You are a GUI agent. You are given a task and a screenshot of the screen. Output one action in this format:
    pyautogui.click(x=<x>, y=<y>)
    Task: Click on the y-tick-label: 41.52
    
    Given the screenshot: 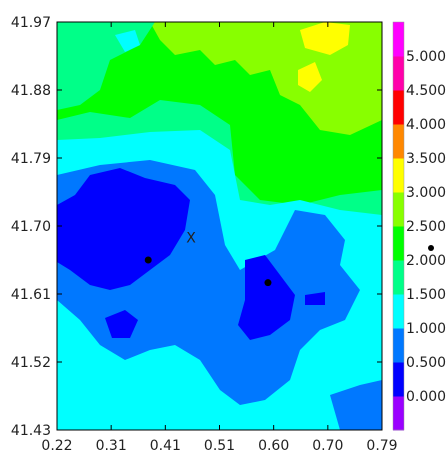 What is the action you would take?
    pyautogui.click(x=31, y=363)
    